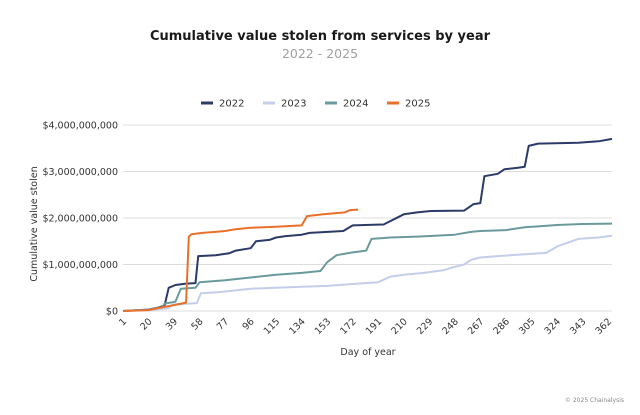 This screenshot has height=415, width=640. I want to click on x-tick-label: 77, so click(223, 324).